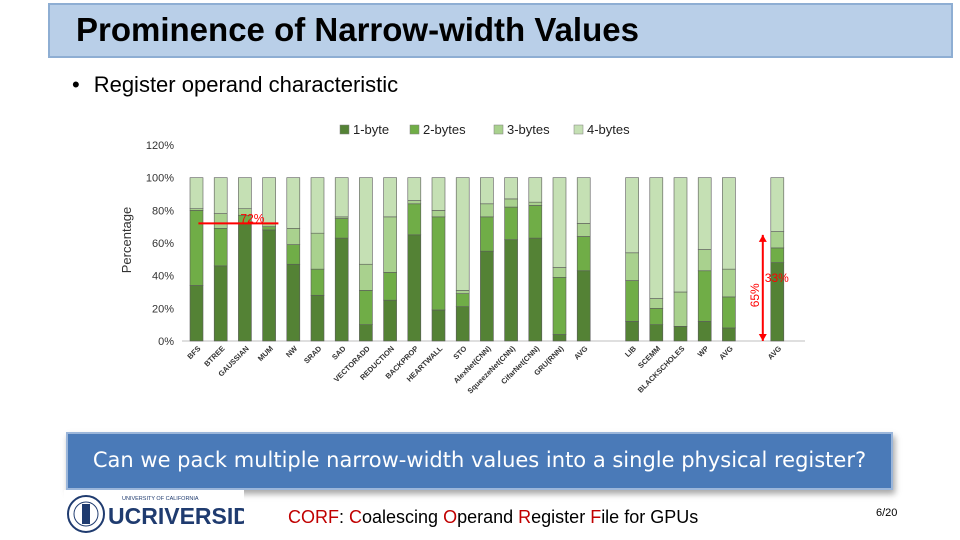  Describe the element at coordinates (176, 516) in the screenshot. I see `svg-text: UCRIVERSIDE` at that location.